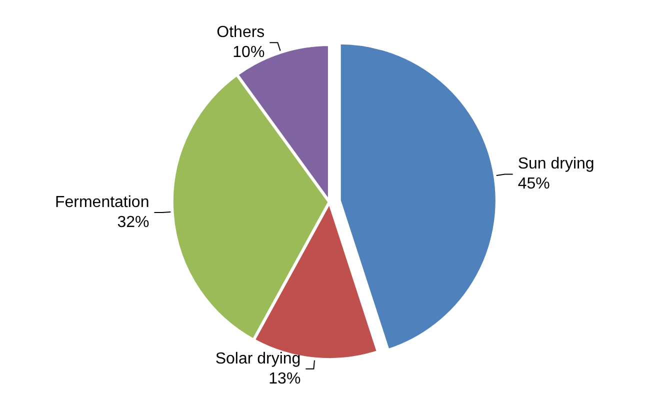  What do you see at coordinates (556, 164) in the screenshot?
I see `slice-label: Sun drying` at bounding box center [556, 164].